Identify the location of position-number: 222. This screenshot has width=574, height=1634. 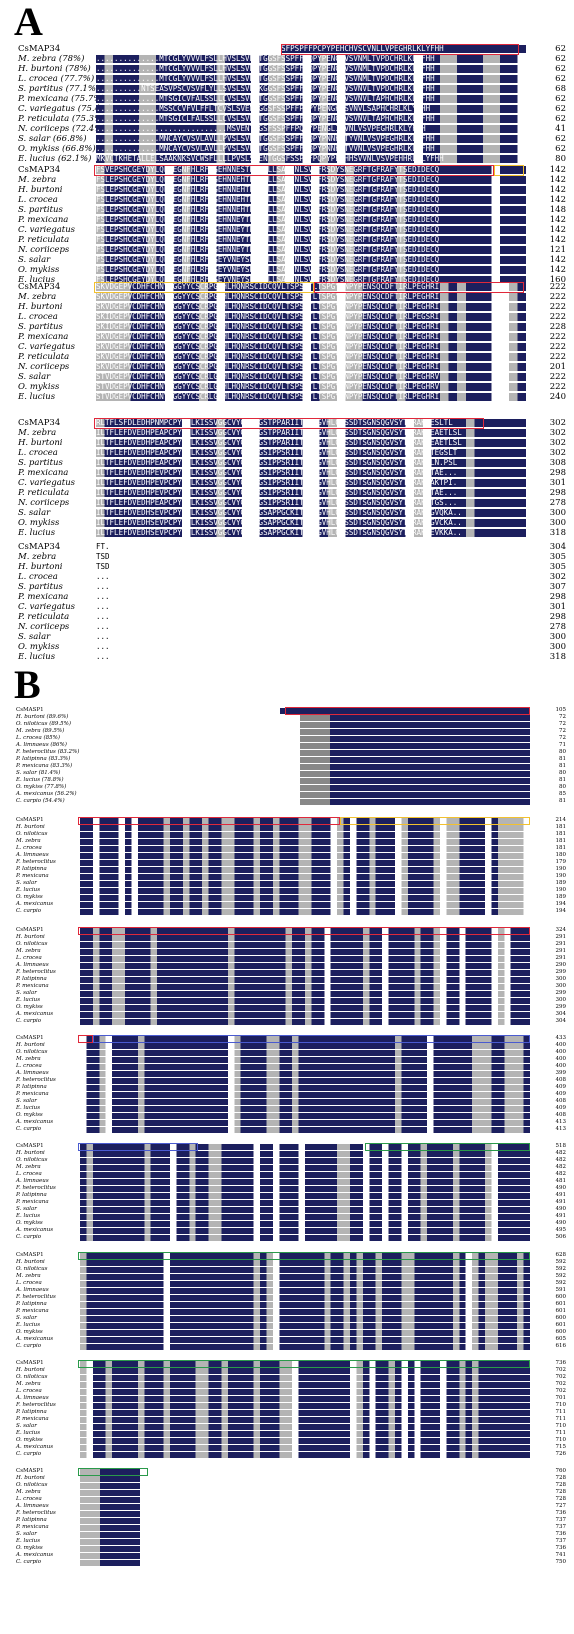
(557, 347).